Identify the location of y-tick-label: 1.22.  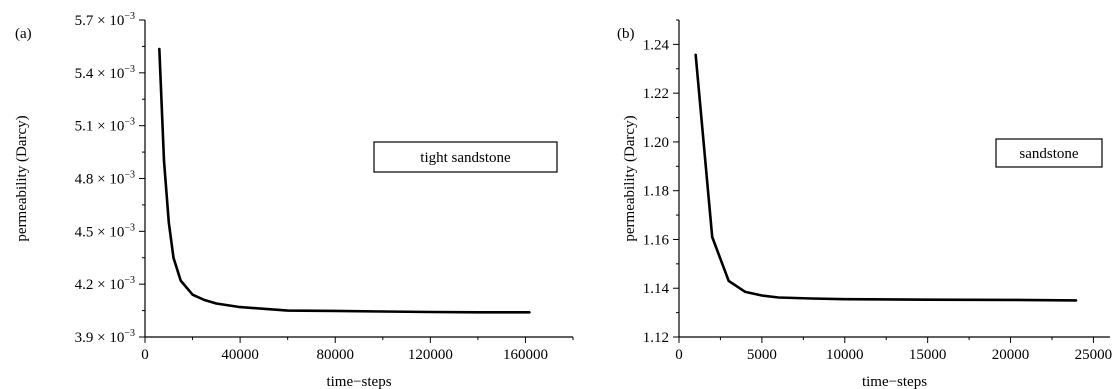
(656, 94).